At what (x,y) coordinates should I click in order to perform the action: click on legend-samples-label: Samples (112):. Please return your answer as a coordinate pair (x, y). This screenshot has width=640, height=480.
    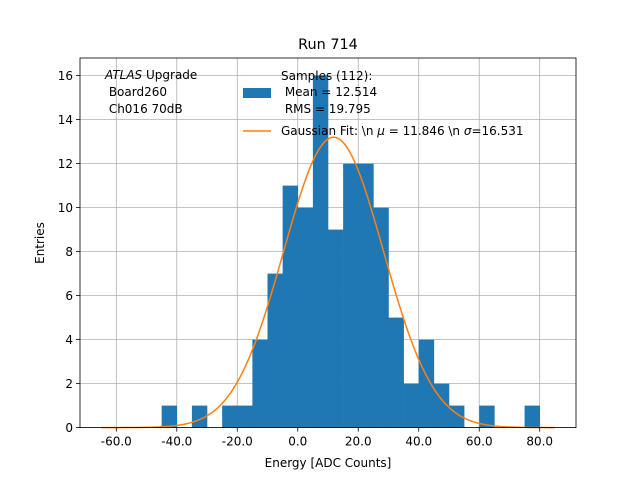
    Looking at the image, I should click on (326, 76).